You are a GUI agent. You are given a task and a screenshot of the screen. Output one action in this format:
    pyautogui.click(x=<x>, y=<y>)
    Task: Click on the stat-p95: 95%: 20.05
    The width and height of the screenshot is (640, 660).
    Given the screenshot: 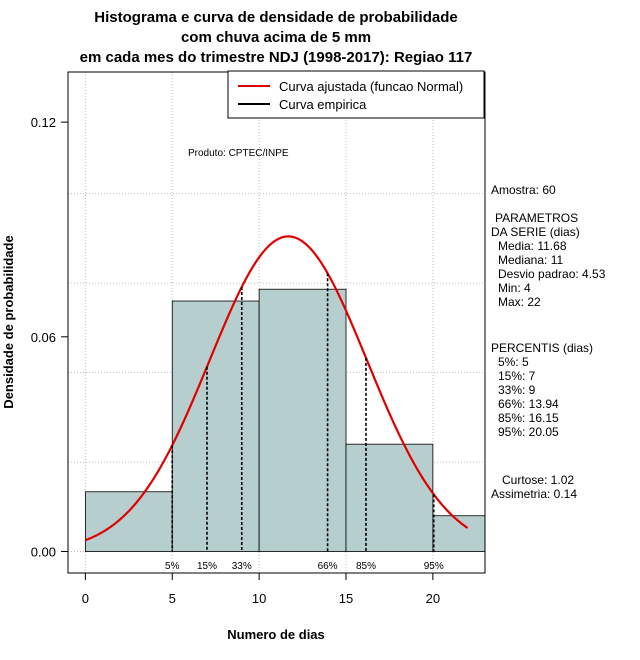 What is the action you would take?
    pyautogui.click(x=528, y=432)
    